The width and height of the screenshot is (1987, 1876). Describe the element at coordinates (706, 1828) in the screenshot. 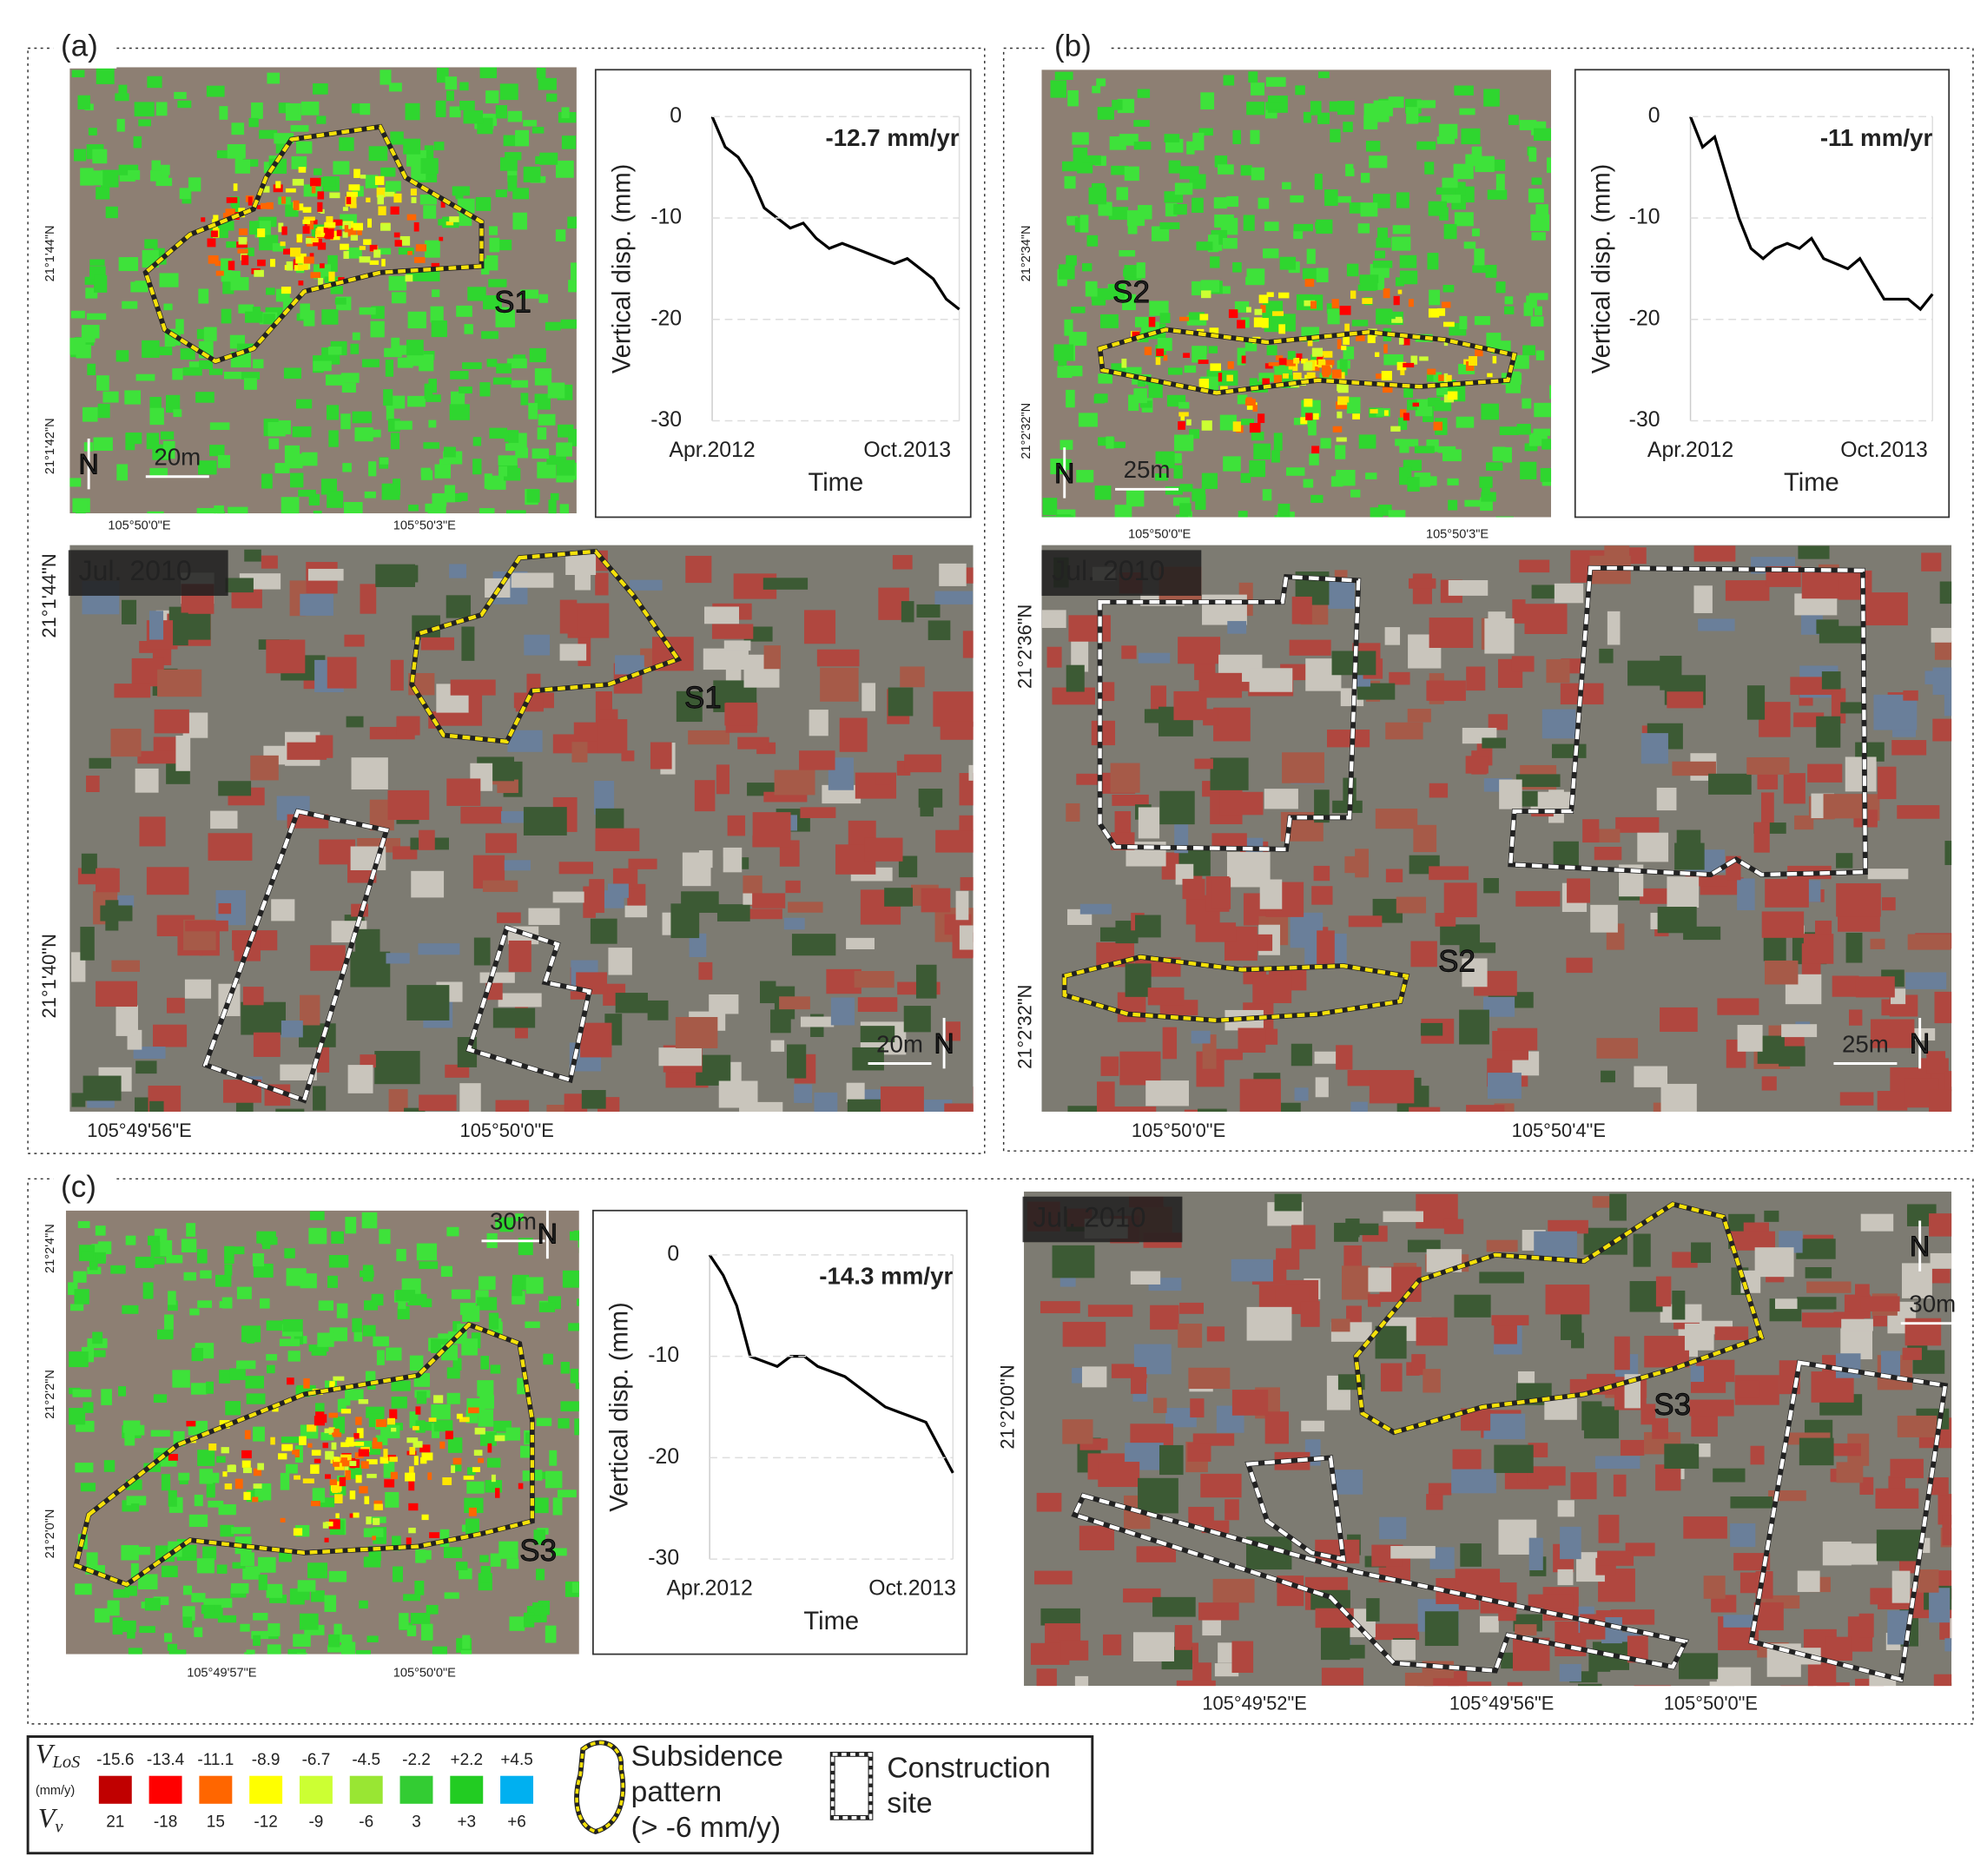

I see `legend-label: (> -6 mm/y)` at that location.